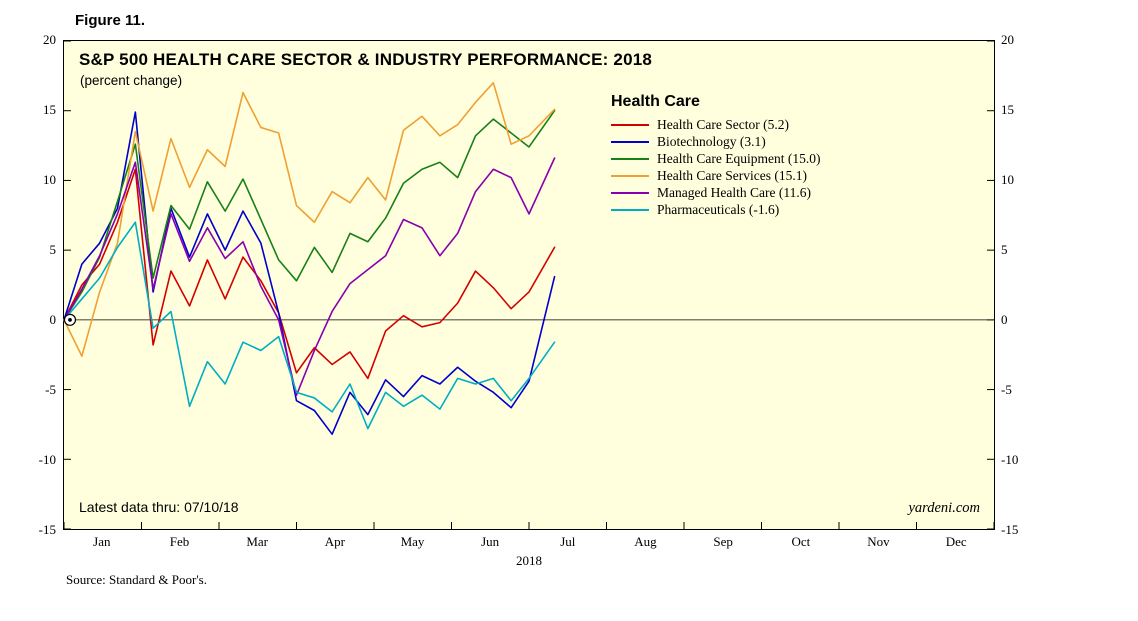 Image resolution: width=1138 pixels, height=621 pixels. Describe the element at coordinates (257, 541) in the screenshot. I see `x-tick-label: Mar` at that location.